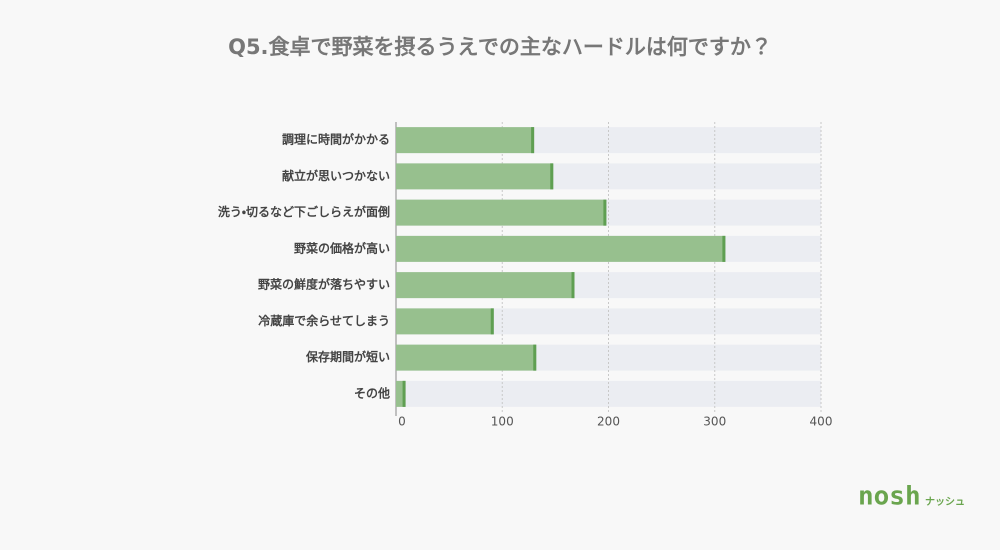 This screenshot has height=550, width=1000. Describe the element at coordinates (347, 356) in the screenshot. I see `y-tick-label: 保存期間が短い` at that location.